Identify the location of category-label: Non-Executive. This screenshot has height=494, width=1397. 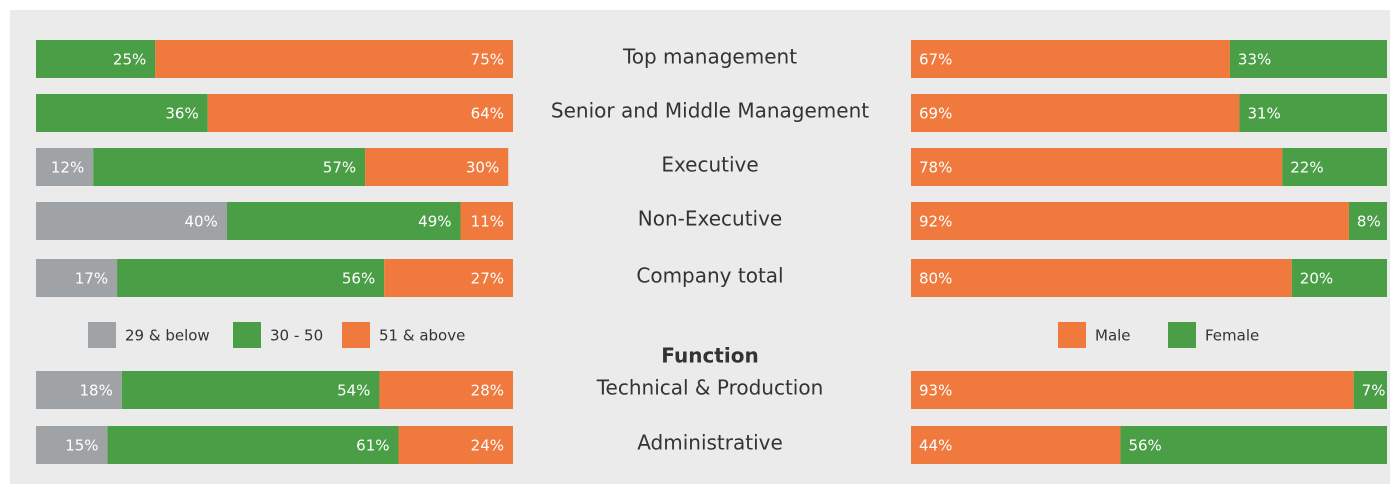
(710, 219).